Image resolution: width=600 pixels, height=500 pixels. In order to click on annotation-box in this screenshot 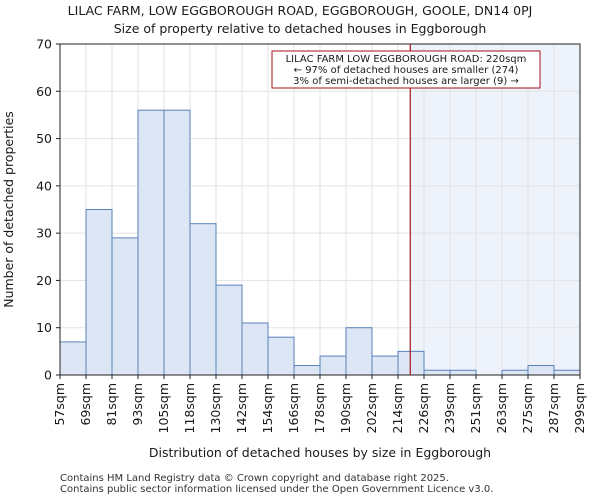, I will do `click(406, 69)`.